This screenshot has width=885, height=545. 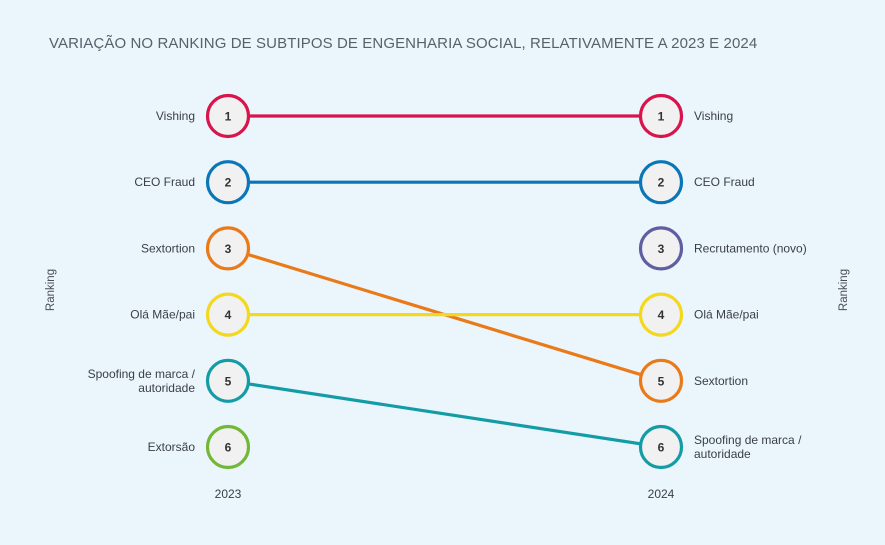 I want to click on category-label-left-2: CEO Fraud, so click(x=164, y=182).